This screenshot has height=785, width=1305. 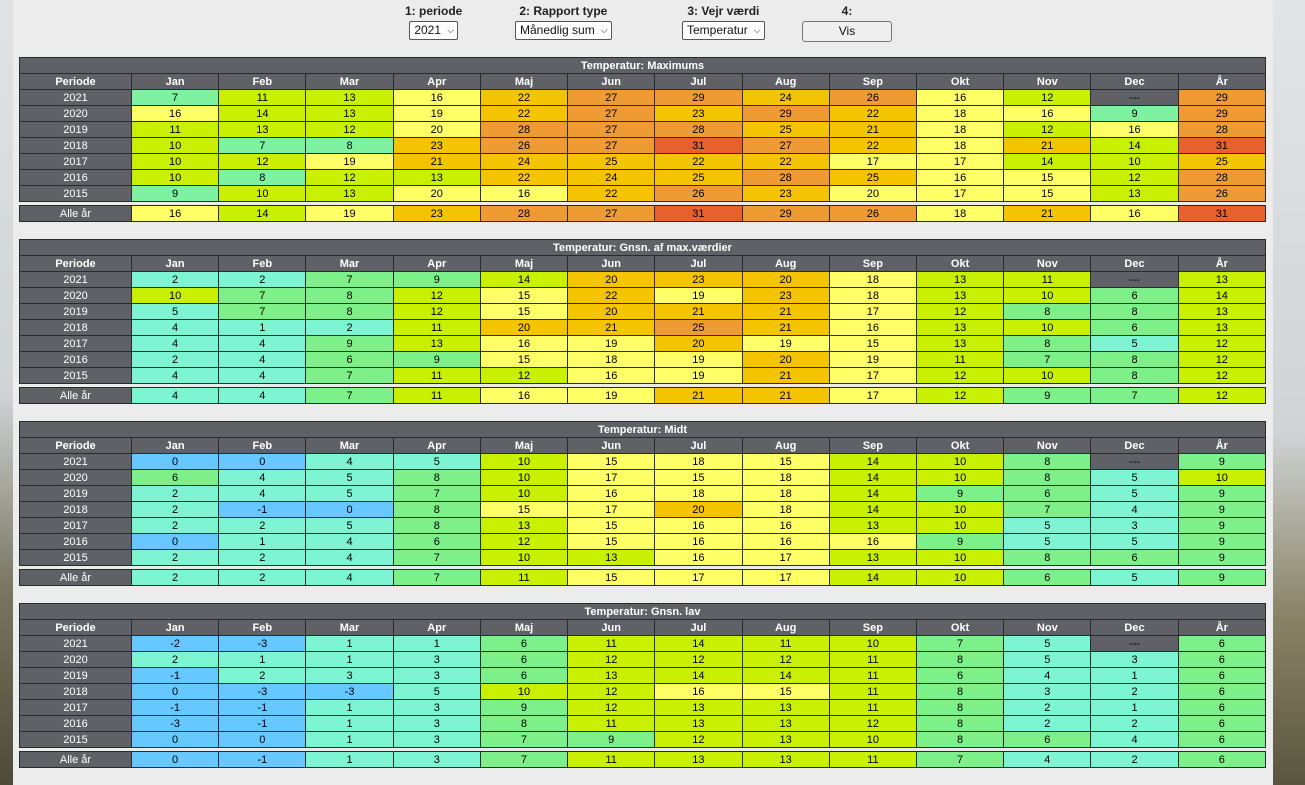 What do you see at coordinates (643, 193) in the screenshot?
I see `table-row: 2015 9 10 13 20 16 22 26 23 20 17 15 13 26` at bounding box center [643, 193].